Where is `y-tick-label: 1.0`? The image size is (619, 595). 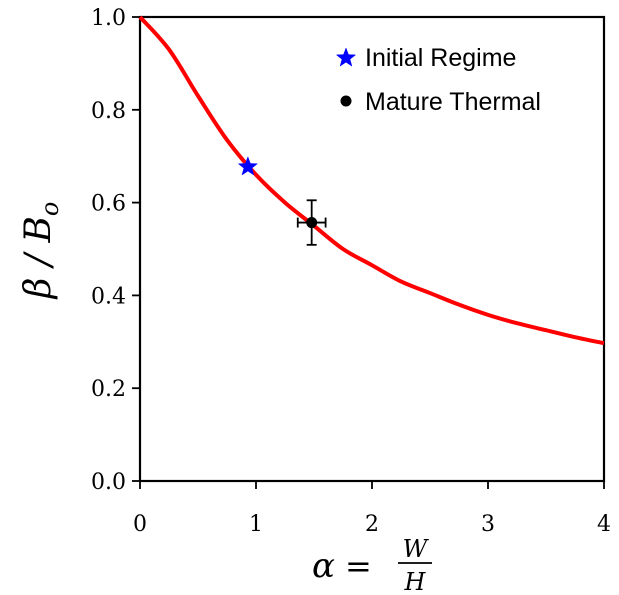 y-tick-label: 1.0 is located at coordinates (108, 18).